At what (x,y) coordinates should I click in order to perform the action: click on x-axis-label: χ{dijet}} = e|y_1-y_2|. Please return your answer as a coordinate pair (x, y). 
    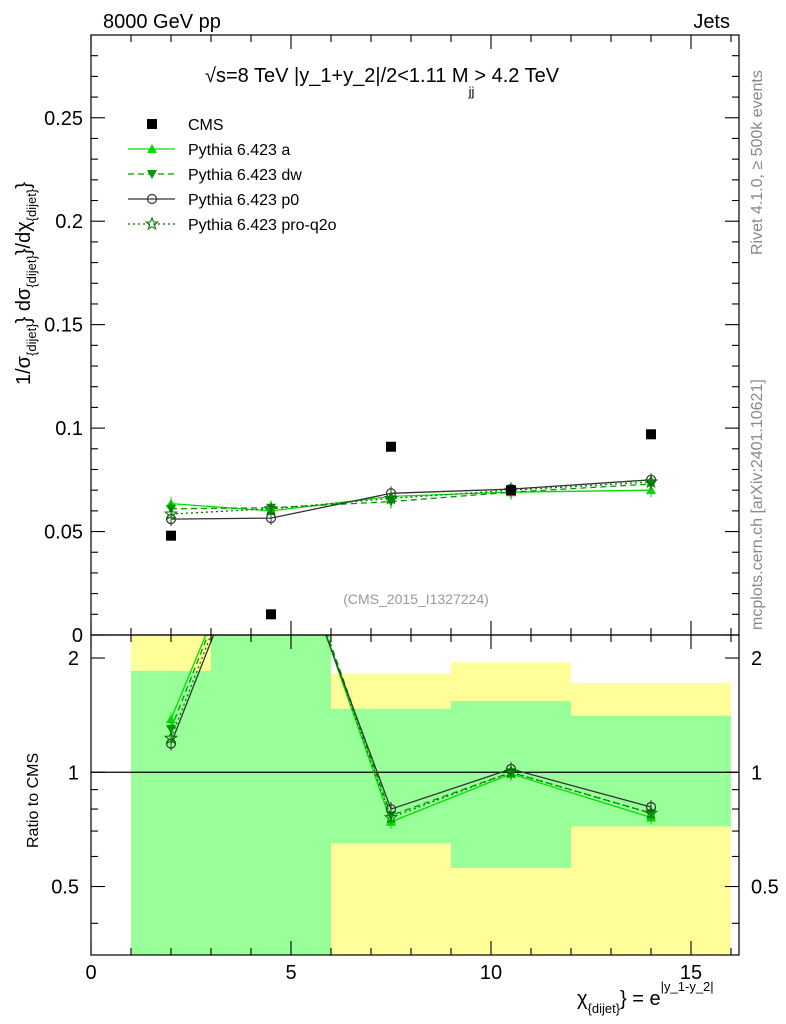
    Looking at the image, I should click on (645, 997).